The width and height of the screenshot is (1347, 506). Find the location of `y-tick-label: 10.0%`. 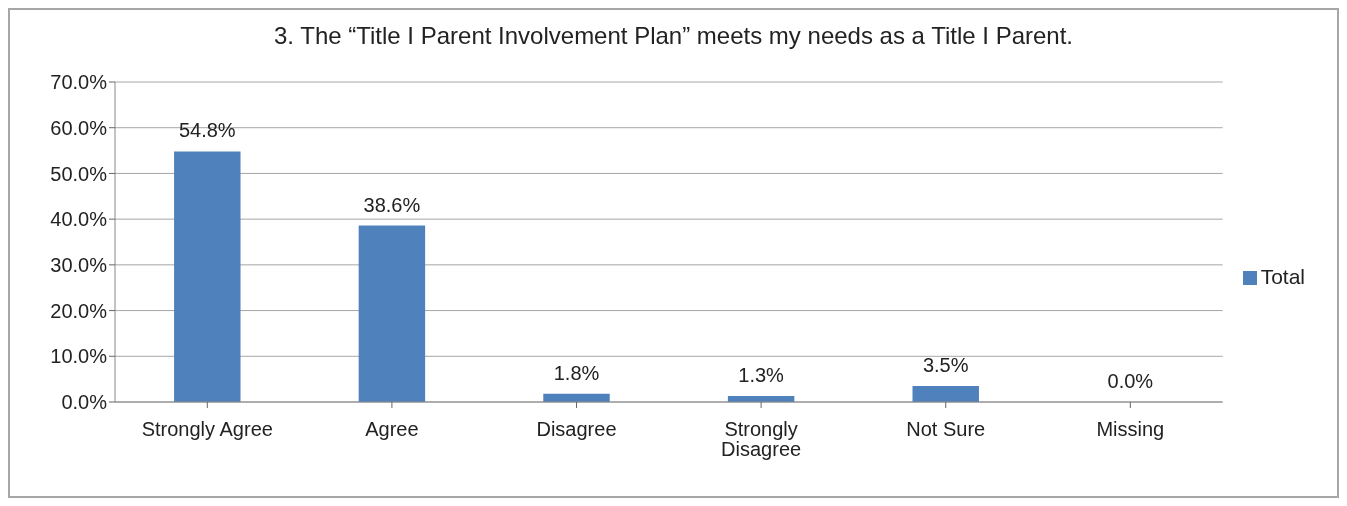

y-tick-label: 10.0% is located at coordinates (79, 356).